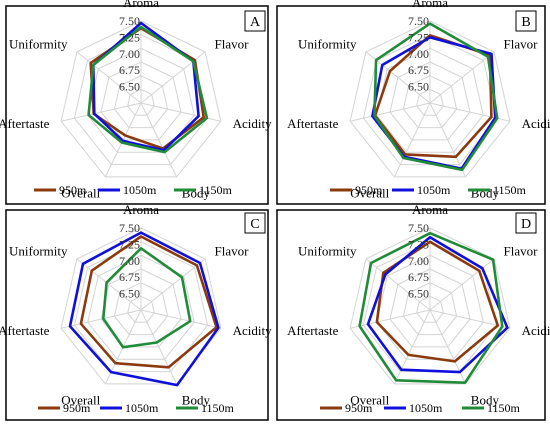 This screenshot has width=550, height=425. I want to click on panel-label: B, so click(525, 22).